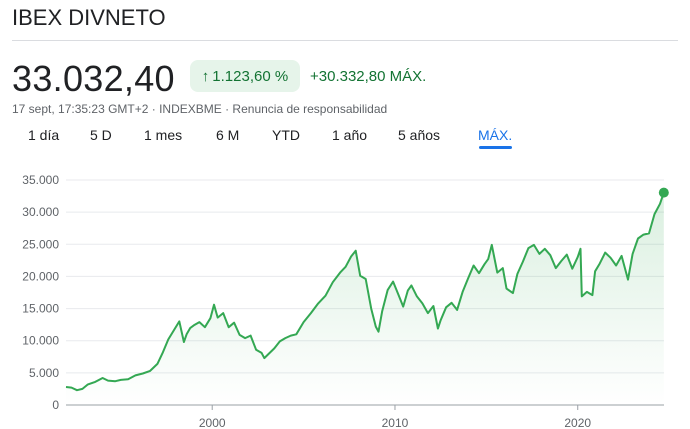 This screenshot has height=429, width=690. I want to click on tab-1-dia: 1 día, so click(44, 135).